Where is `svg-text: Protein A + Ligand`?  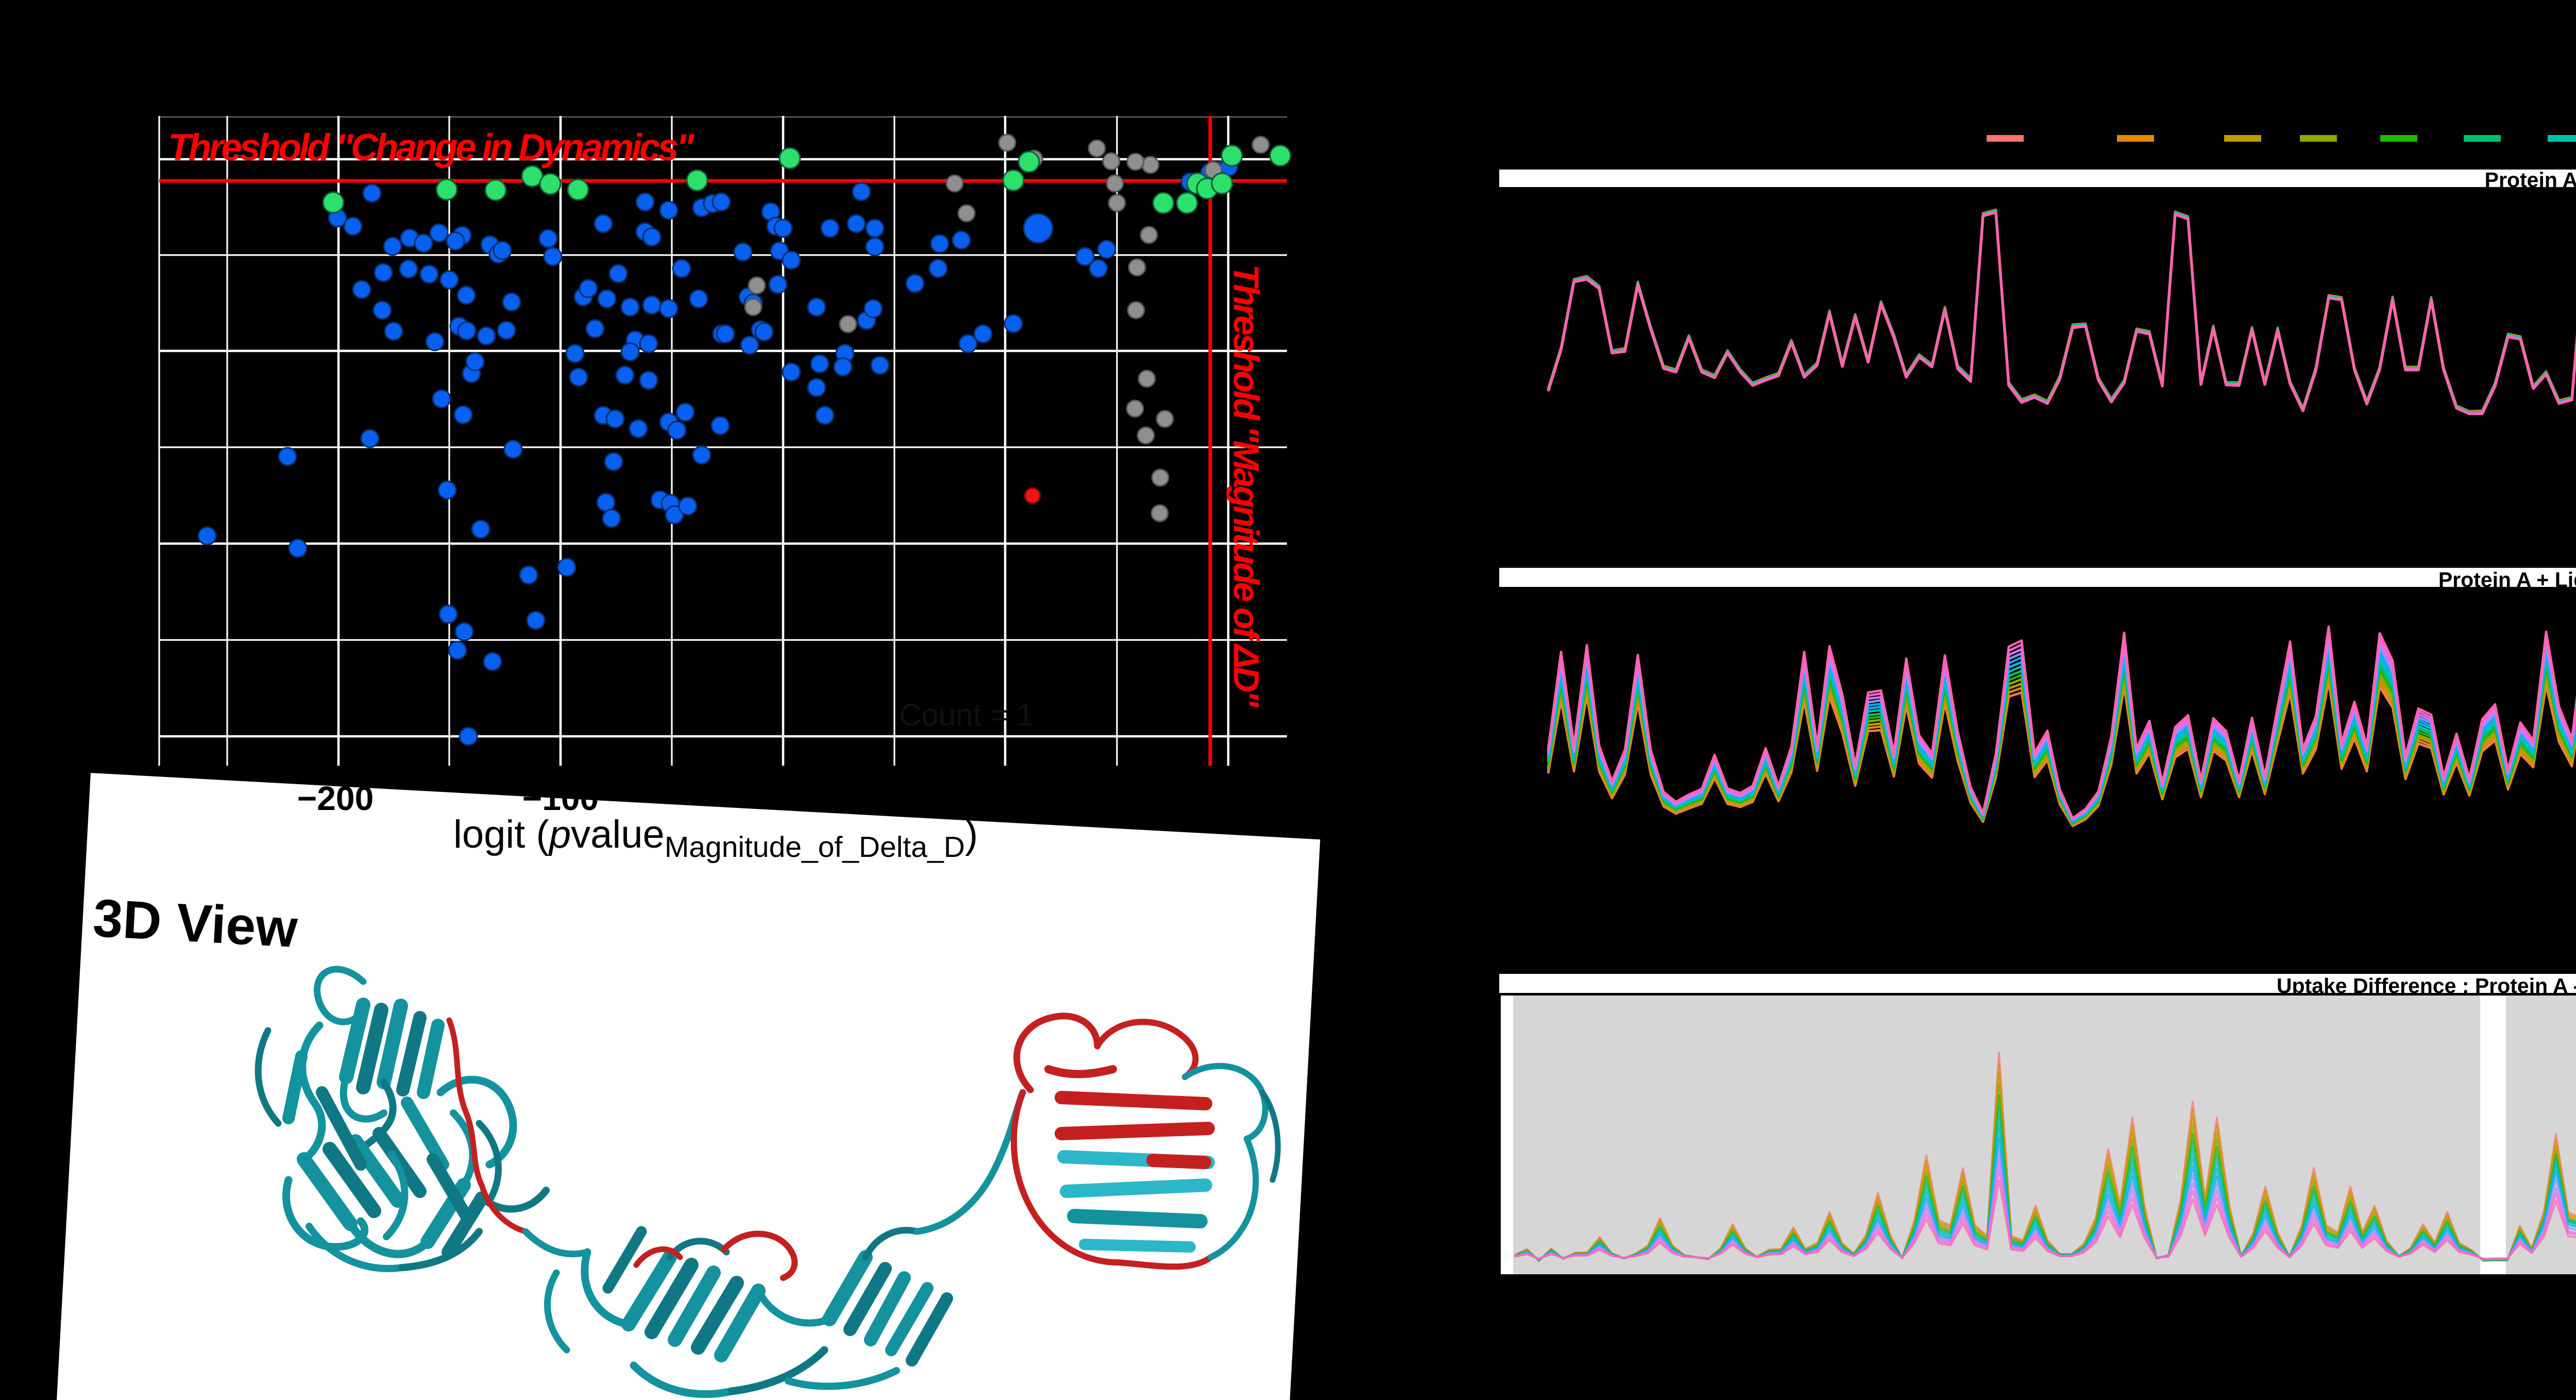
svg-text: Protein A + Ligand is located at coordinates (2507, 580).